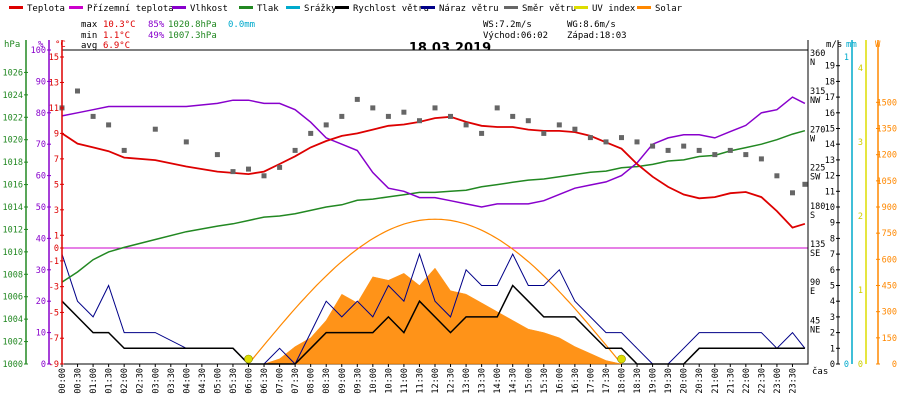  Describe the element at coordinates (887, 130) in the screenshot. I see `solar-axis-tick-label: 1350` at that location.